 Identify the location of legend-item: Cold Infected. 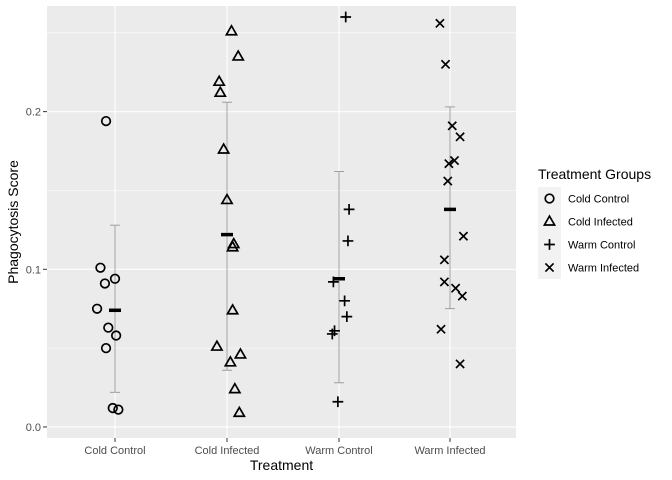
(585, 221).